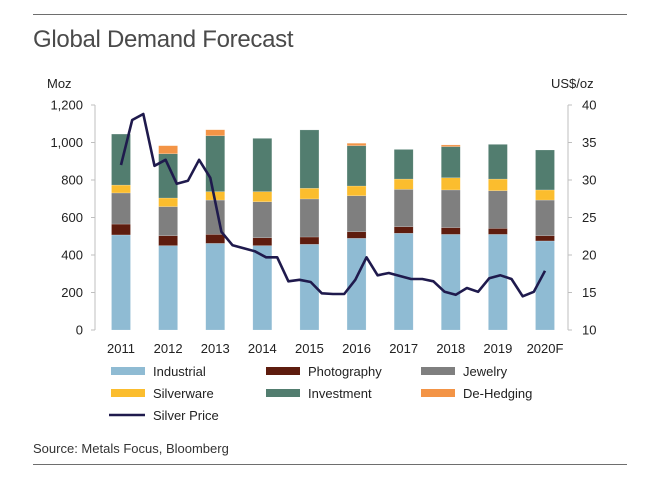 Image resolution: width=670 pixels, height=482 pixels. Describe the element at coordinates (589, 105) in the screenshot. I see `right-tick-label: 40` at that location.